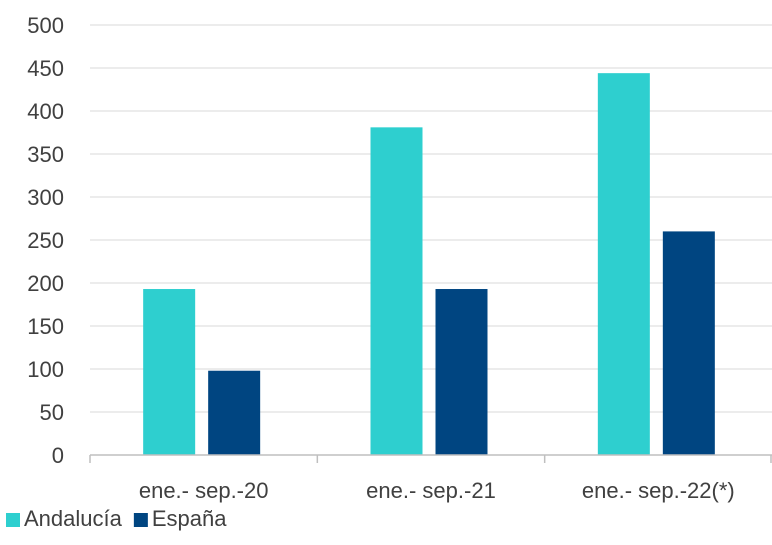  I want to click on y-tick-label: 100, so click(45, 369).